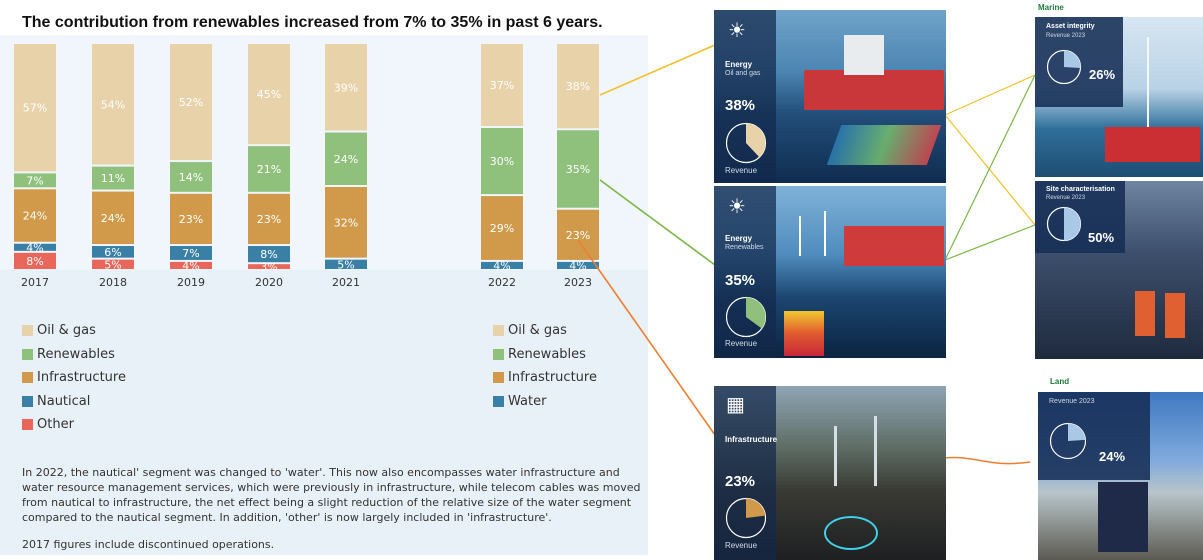 This screenshot has width=1203, height=560. I want to click on segment-pie-oil-gas, so click(746, 143).